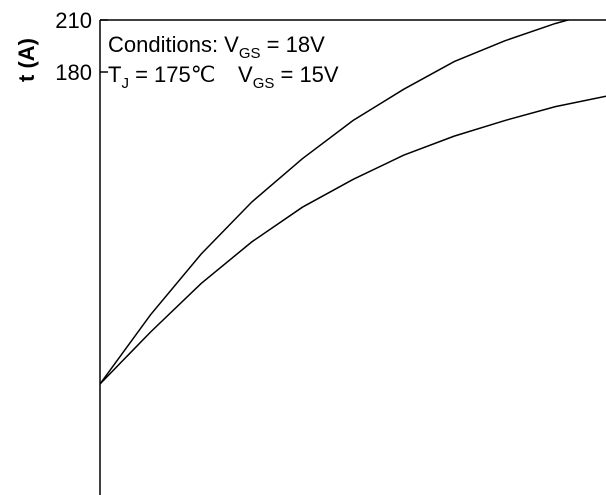 This screenshot has height=495, width=606. What do you see at coordinates (223, 77) in the screenshot?
I see `annotation: TJ = 175℃ VGS = 15V` at bounding box center [223, 77].